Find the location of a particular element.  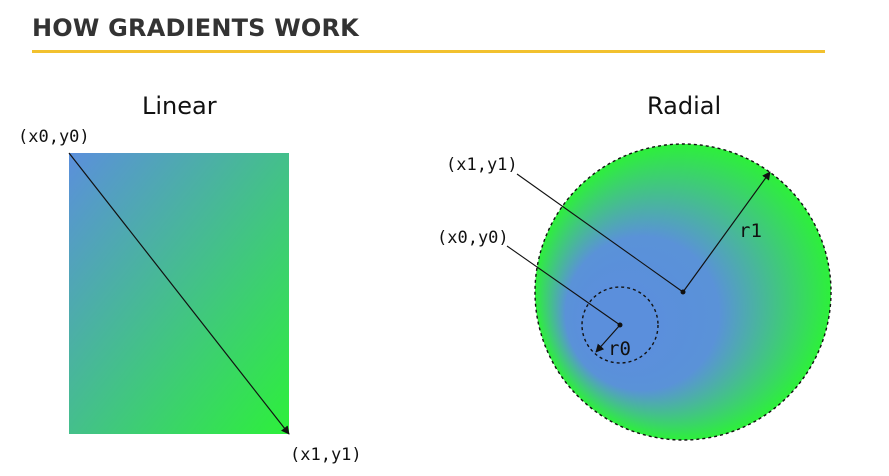

linear-end-label: (x1,y1) is located at coordinates (326, 455).